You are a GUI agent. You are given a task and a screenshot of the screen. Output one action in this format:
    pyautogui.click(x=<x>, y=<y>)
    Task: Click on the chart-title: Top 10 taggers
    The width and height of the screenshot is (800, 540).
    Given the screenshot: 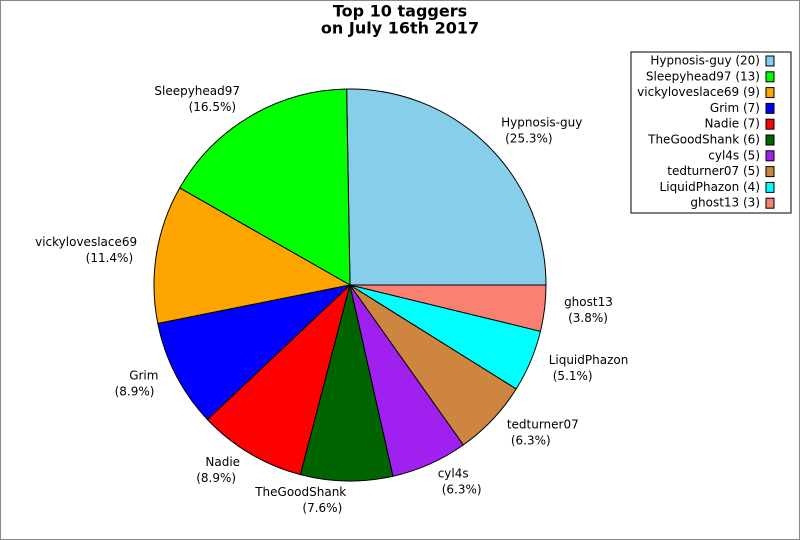 What is the action you would take?
    pyautogui.click(x=400, y=11)
    